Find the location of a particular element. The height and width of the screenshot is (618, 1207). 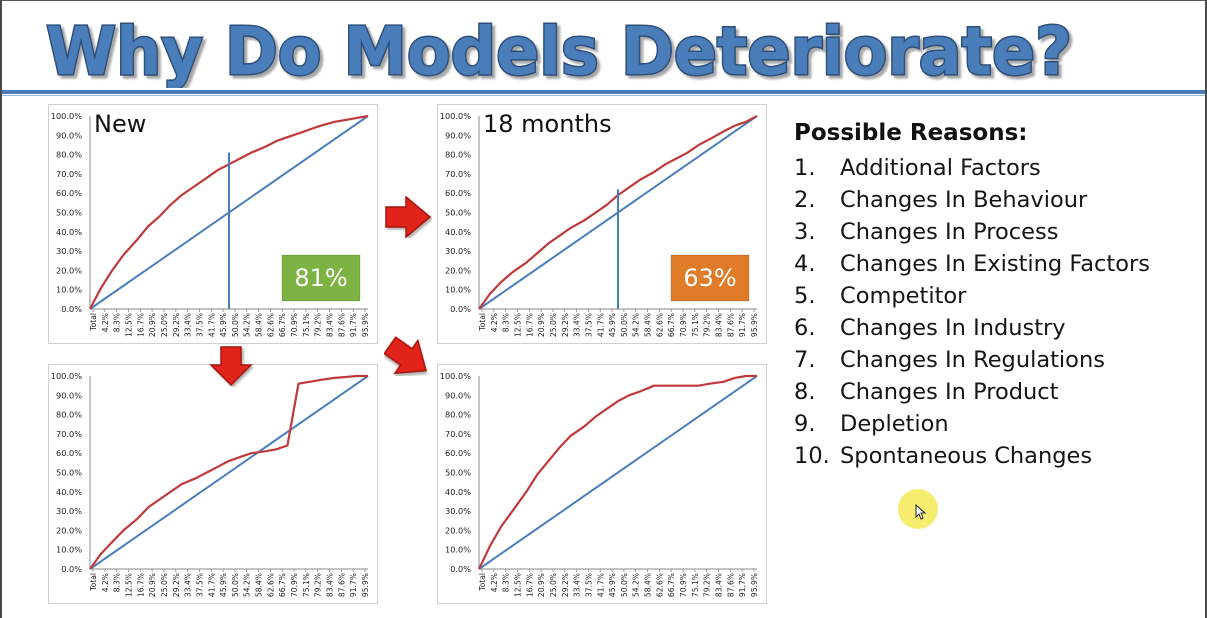

reason-item: 8. Changes In Product is located at coordinates (999, 392).